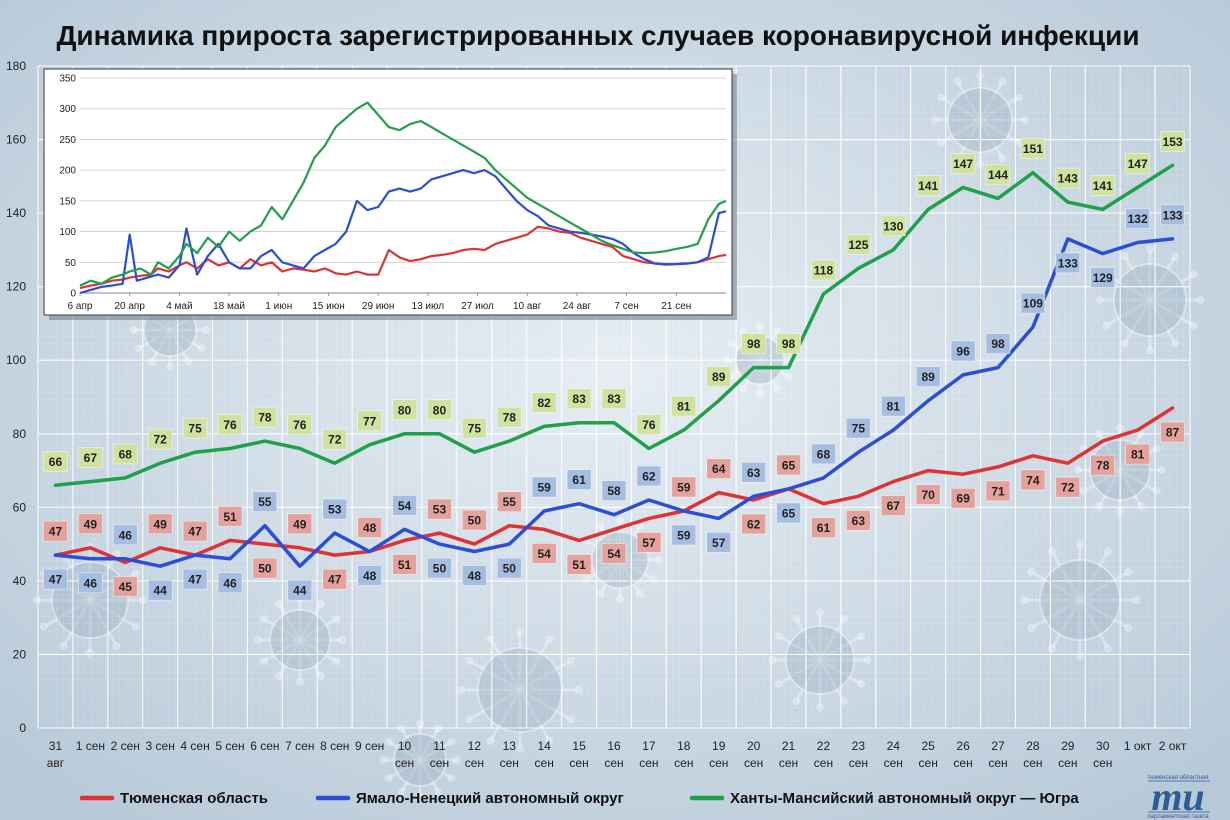 Image resolution: width=1230 pixels, height=820 pixels. What do you see at coordinates (404, 505) in the screenshot?
I see `data-label: 54` at bounding box center [404, 505].